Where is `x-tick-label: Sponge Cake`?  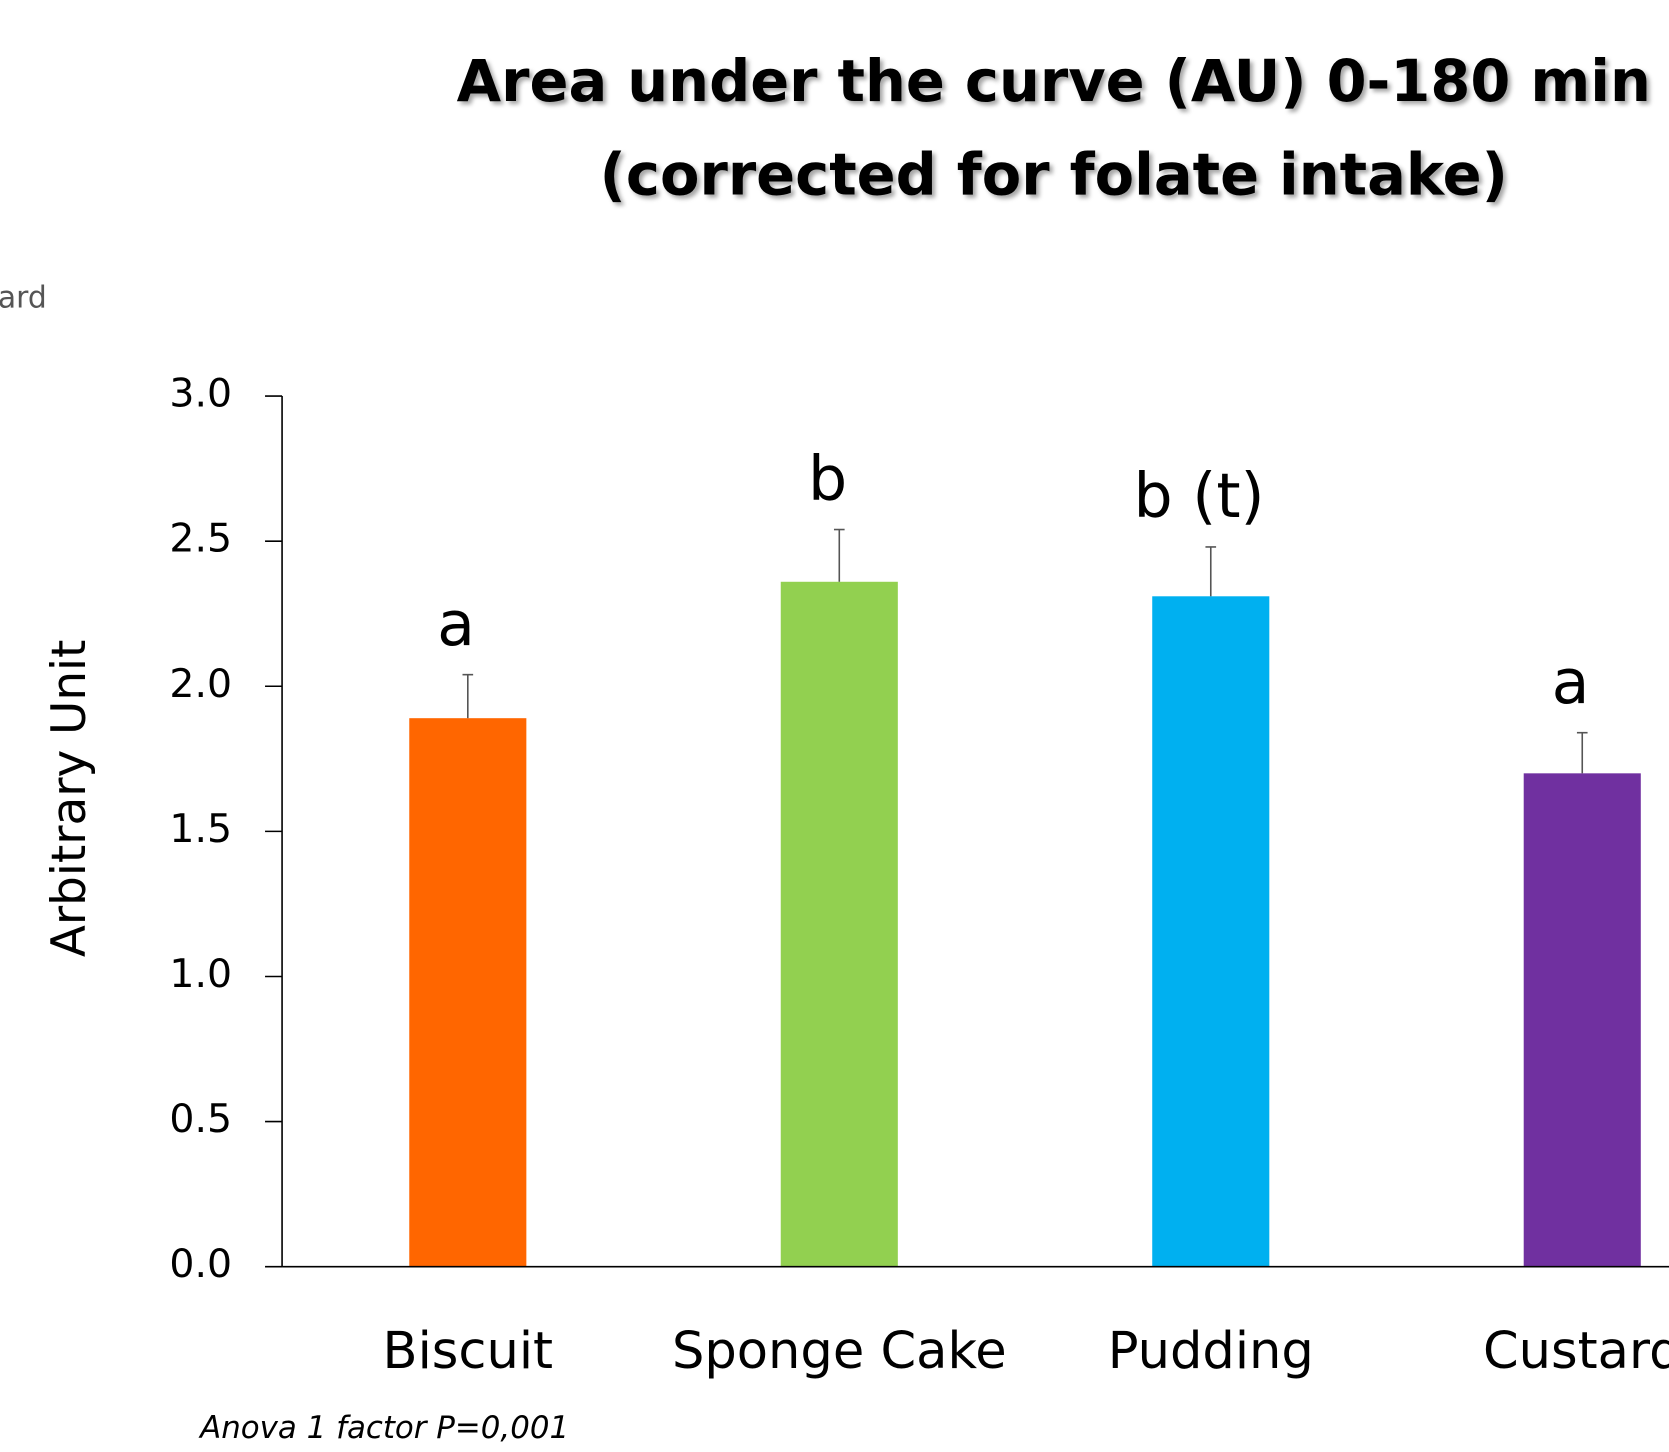
x-tick-label: Sponge Cake is located at coordinates (839, 1351).